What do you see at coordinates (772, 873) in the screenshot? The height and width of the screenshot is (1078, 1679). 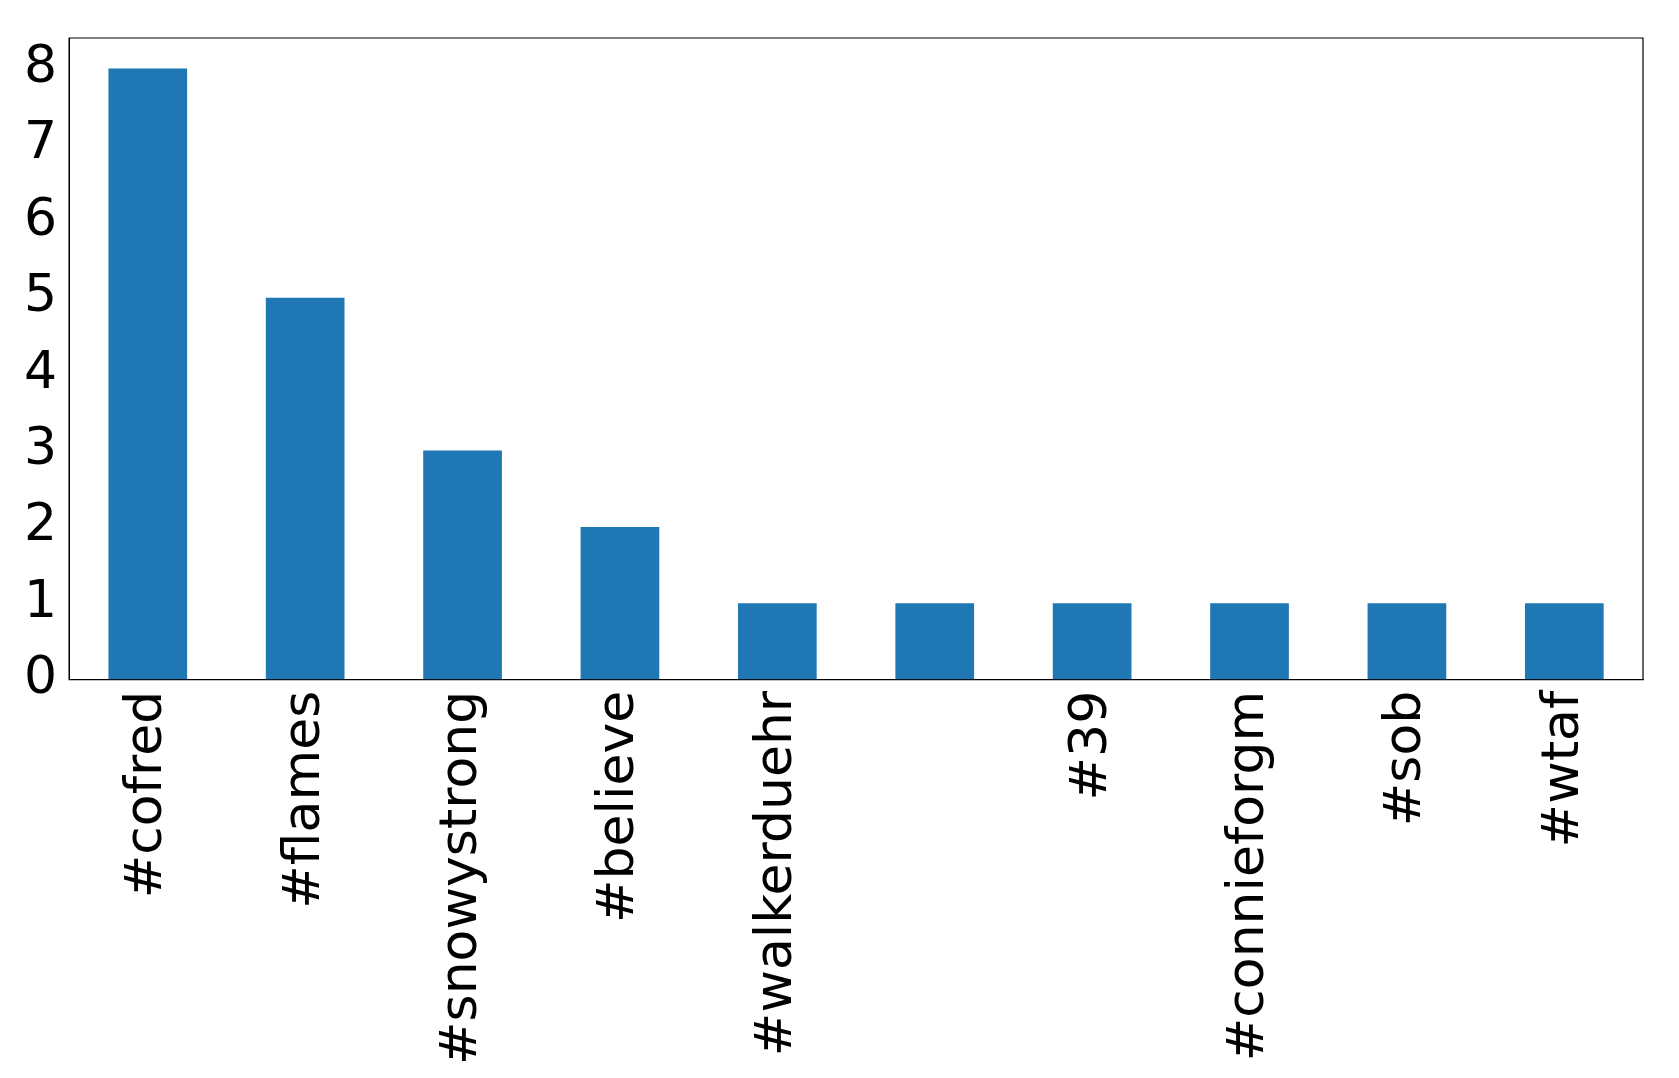 I see `x-tick-label: #walkerduehr` at bounding box center [772, 873].